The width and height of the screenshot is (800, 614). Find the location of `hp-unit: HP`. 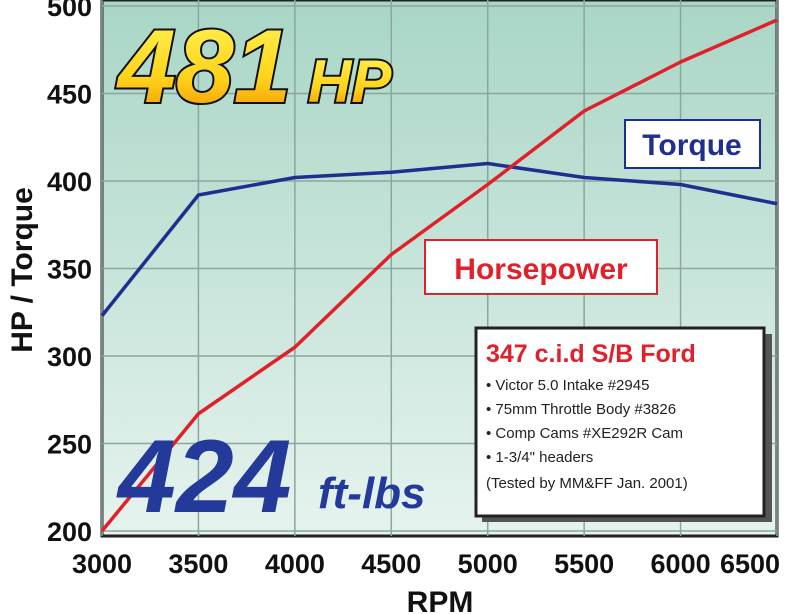

hp-unit: HP is located at coordinates (350, 81).